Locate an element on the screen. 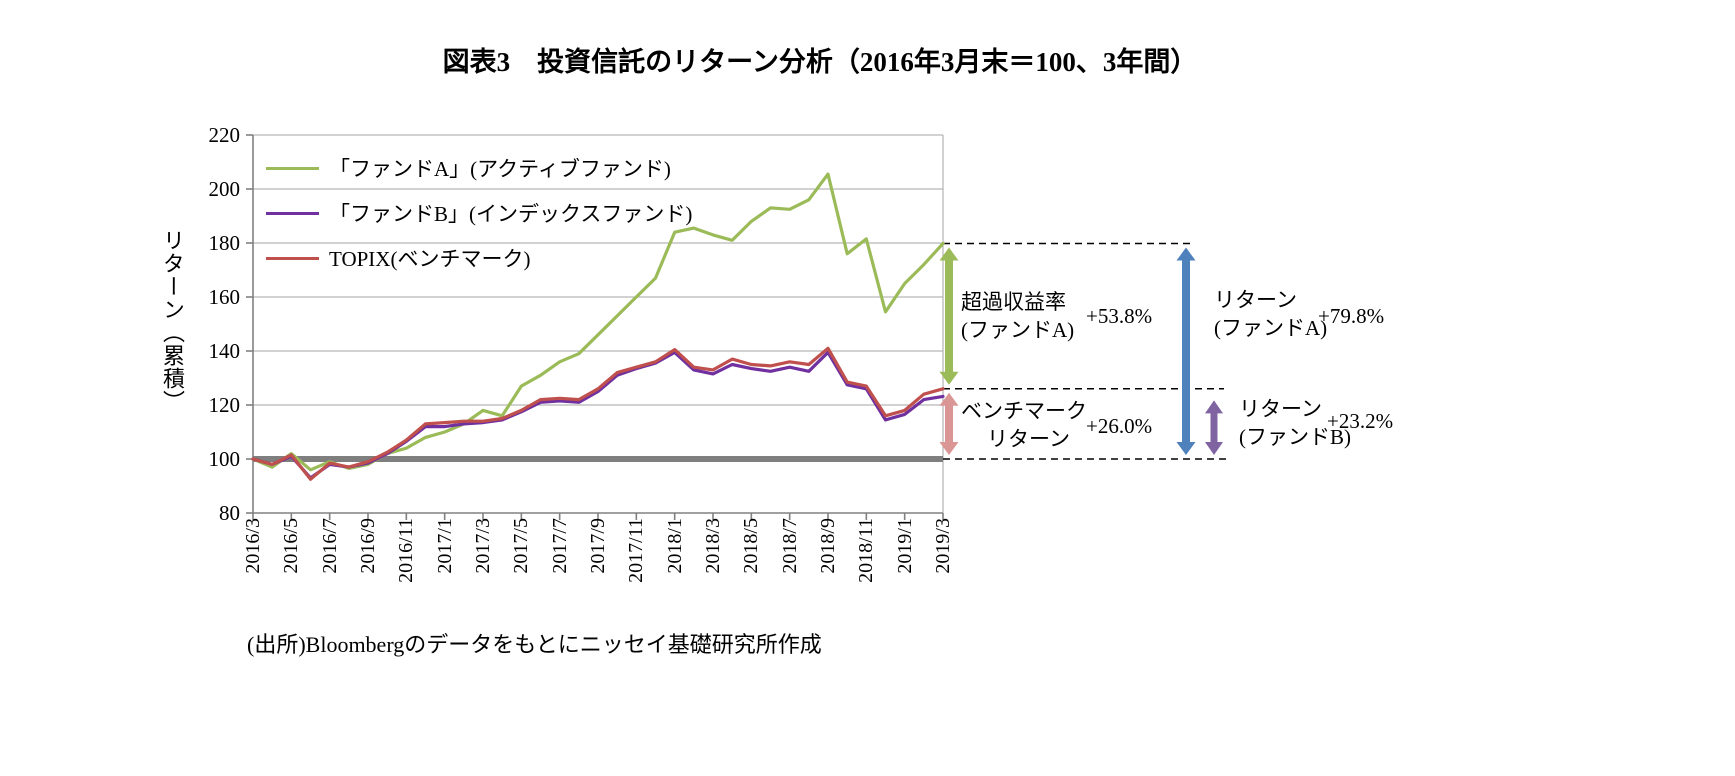 The image size is (1735, 776). y-axis-tick-label: 80 is located at coordinates (229, 513).